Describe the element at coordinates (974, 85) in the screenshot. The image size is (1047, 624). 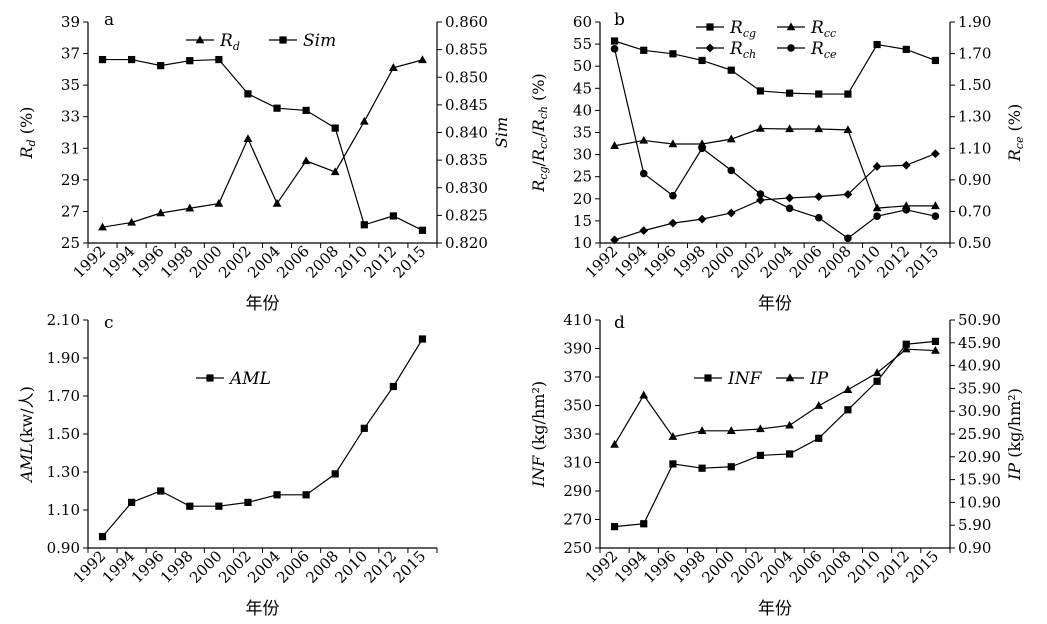
I see `right-tick-label: 1.50` at that location.